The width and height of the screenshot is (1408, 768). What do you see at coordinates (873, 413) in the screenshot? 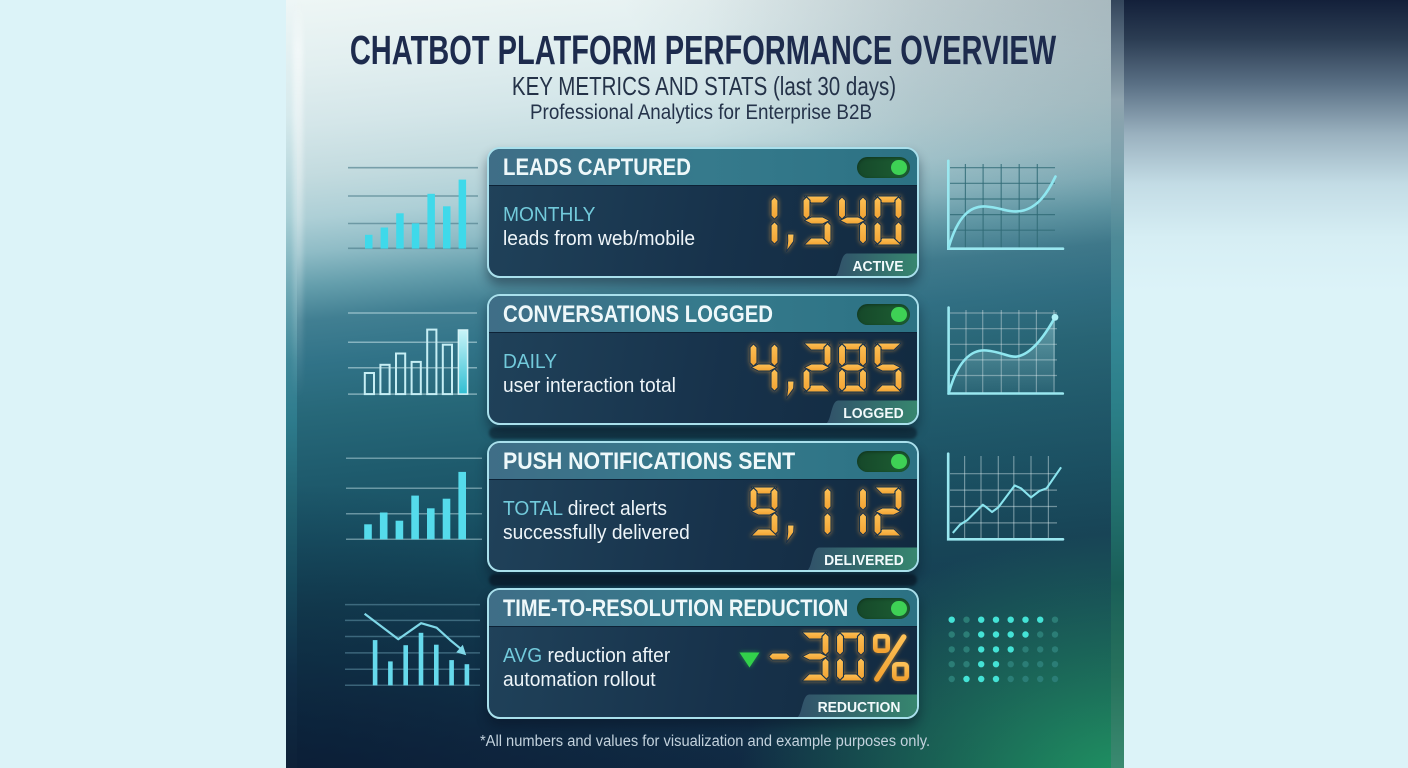
I see `svg-text: LOGGED` at bounding box center [873, 413].